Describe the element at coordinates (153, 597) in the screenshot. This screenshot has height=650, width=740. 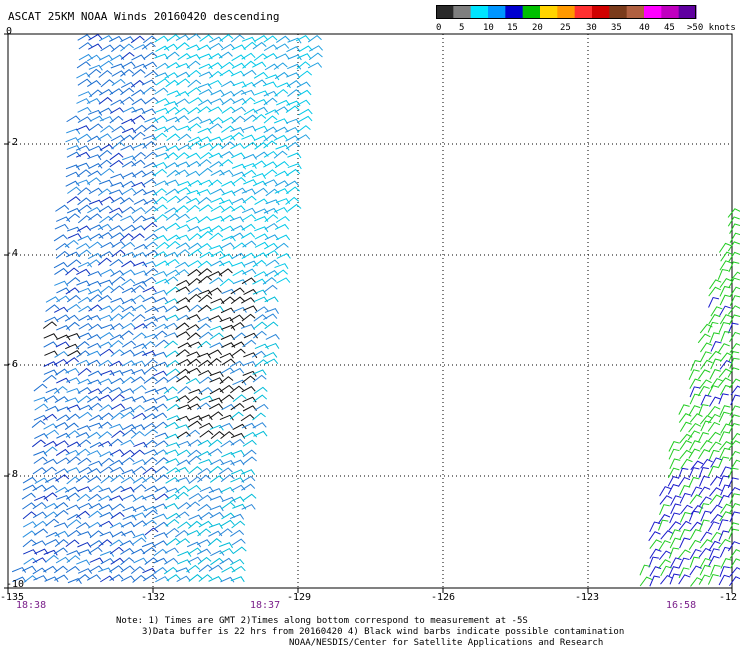
I see `lon-label-132w: -132` at that location.